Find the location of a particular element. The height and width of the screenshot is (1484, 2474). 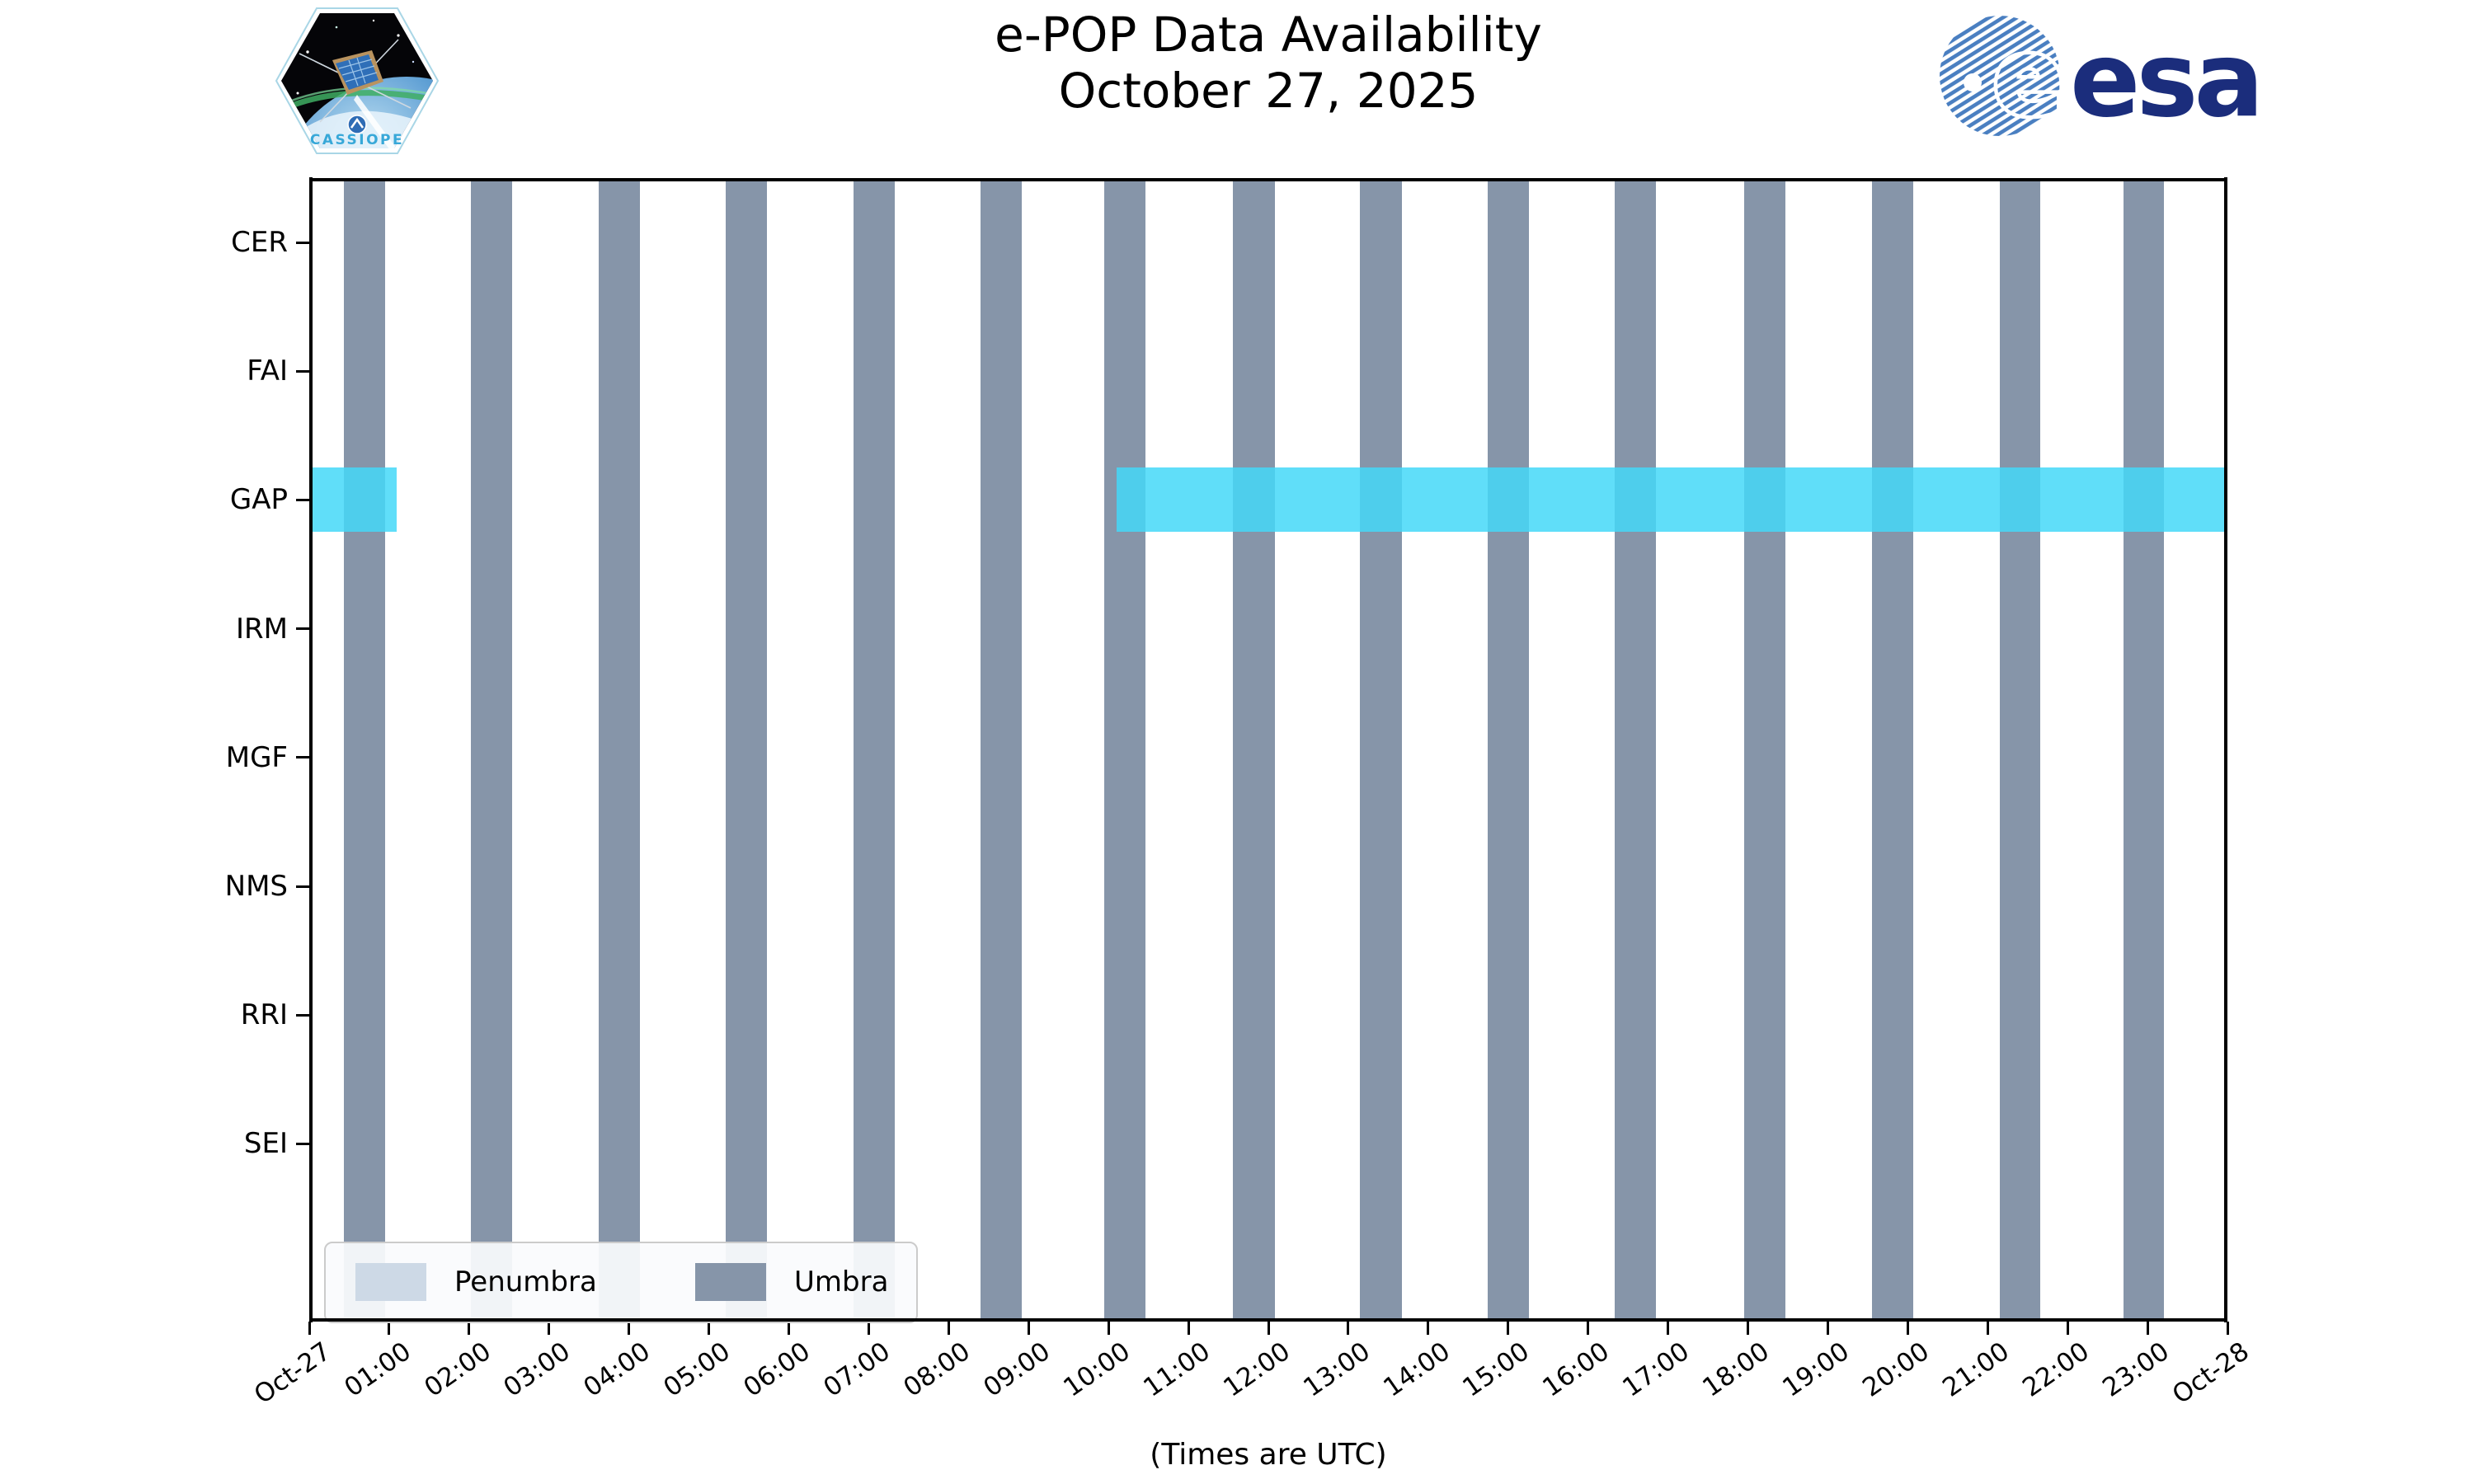

x-label-16: 16:00 is located at coordinates (1576, 1369).